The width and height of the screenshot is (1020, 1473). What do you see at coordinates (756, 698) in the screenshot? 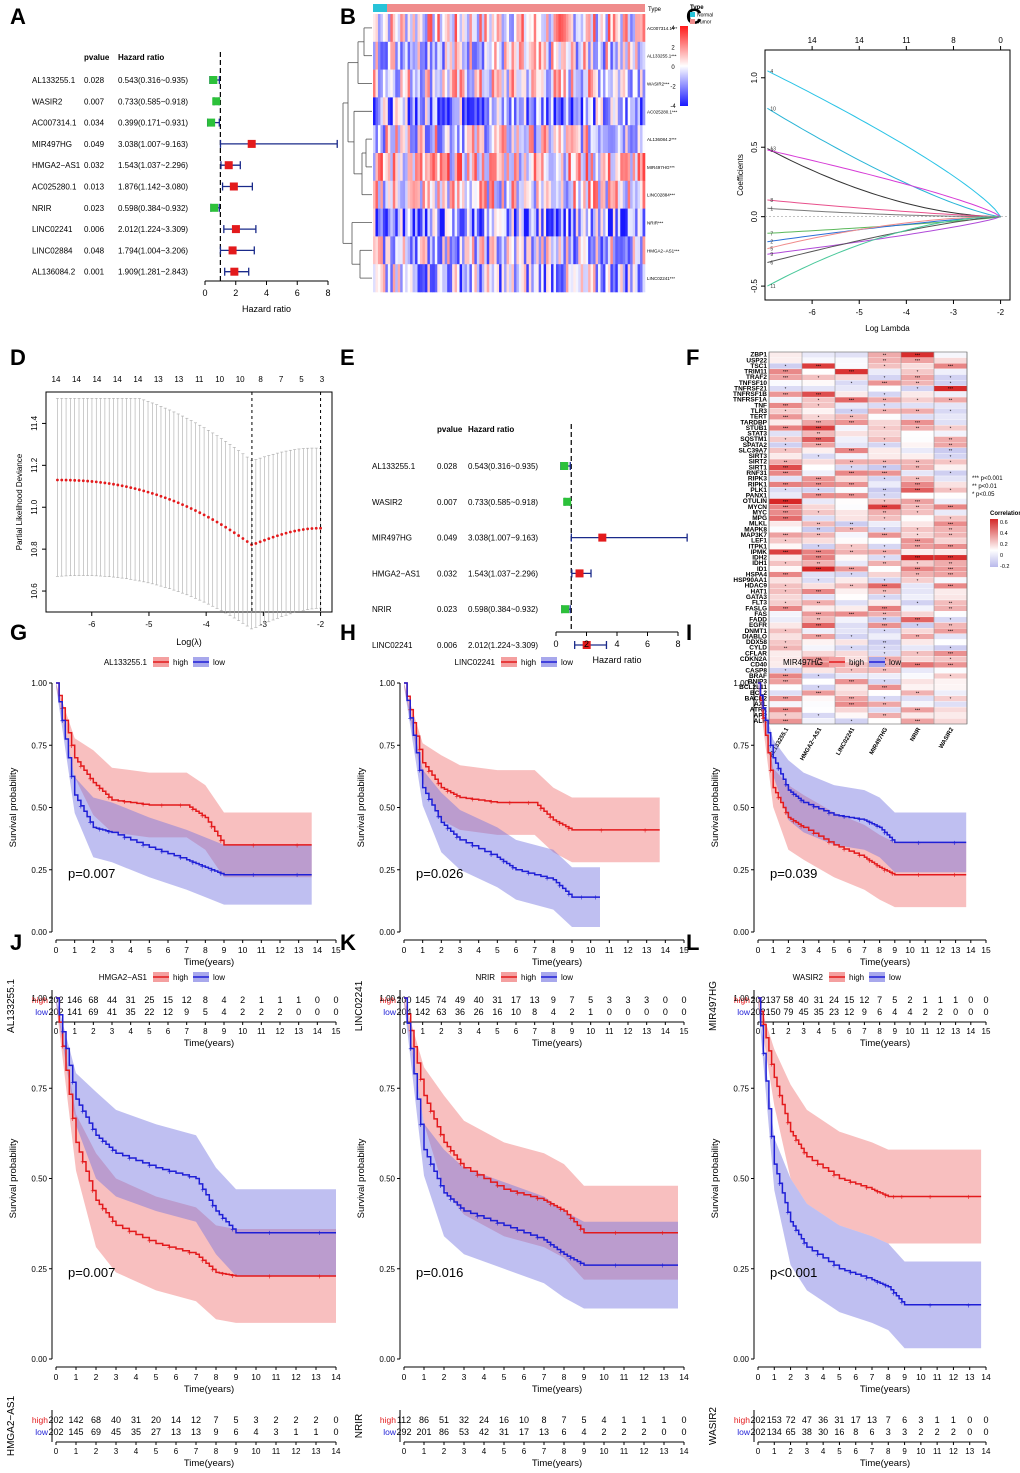
I see `gene-row-label: BACH2` at bounding box center [756, 698].